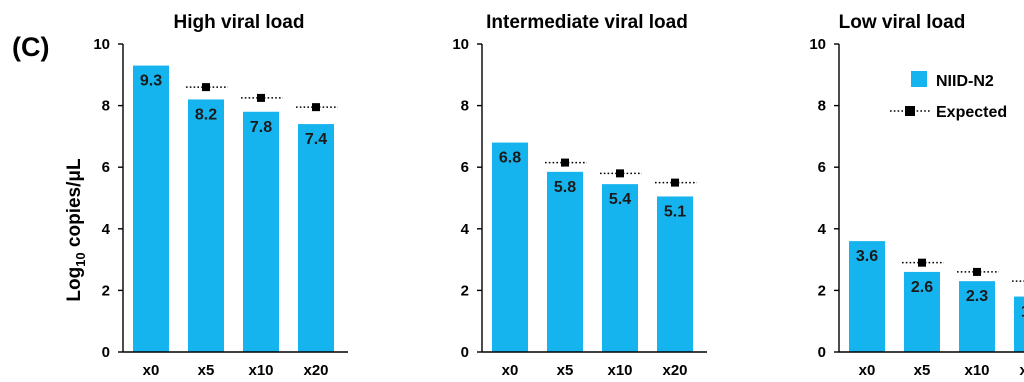 The image size is (1024, 382). I want to click on chart-title: Low viral load, so click(902, 22).